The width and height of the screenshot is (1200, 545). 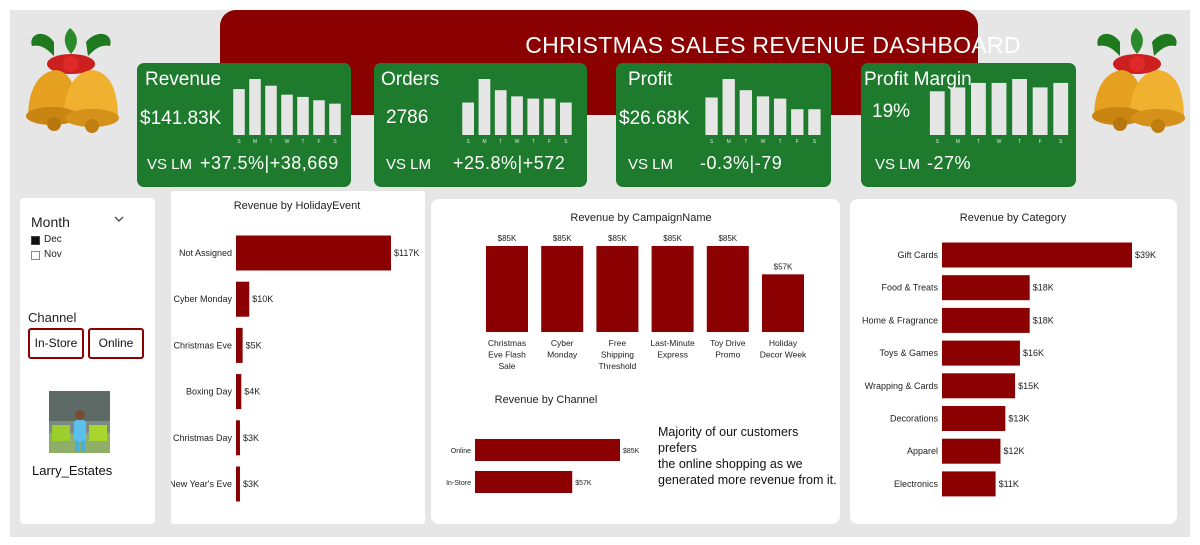 What do you see at coordinates (922, 451) in the screenshot?
I see `category-label: Apparel` at bounding box center [922, 451].